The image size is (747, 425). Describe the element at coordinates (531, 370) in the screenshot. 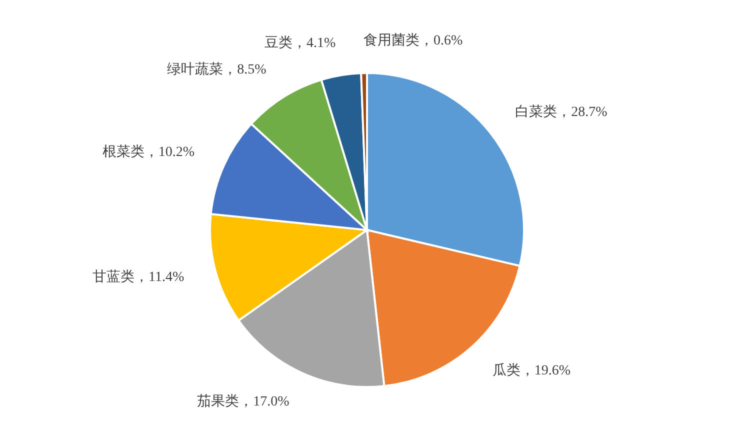

I see `slice-label: 瓜类，19.6%` at that location.